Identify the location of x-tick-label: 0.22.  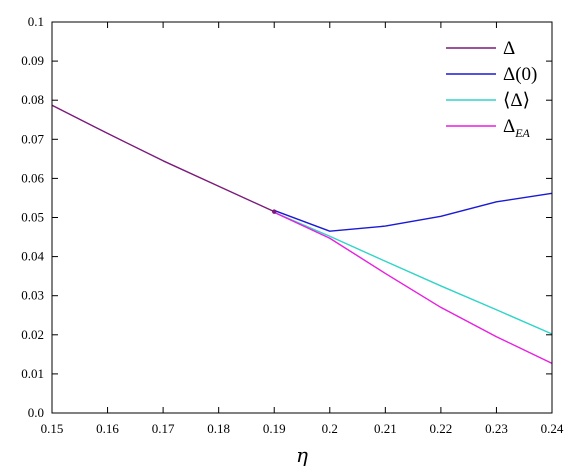
(441, 428).